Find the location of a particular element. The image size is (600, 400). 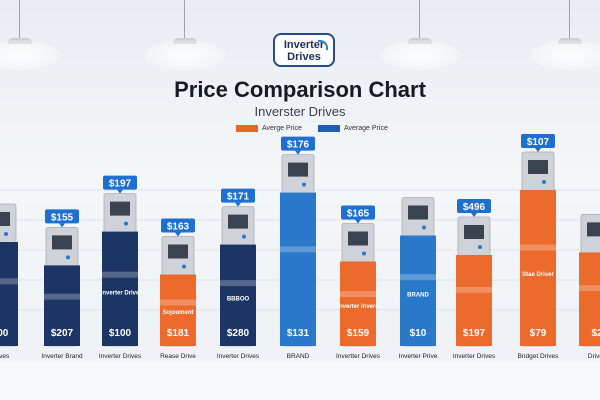

price-tag-label: $107 is located at coordinates (538, 142).